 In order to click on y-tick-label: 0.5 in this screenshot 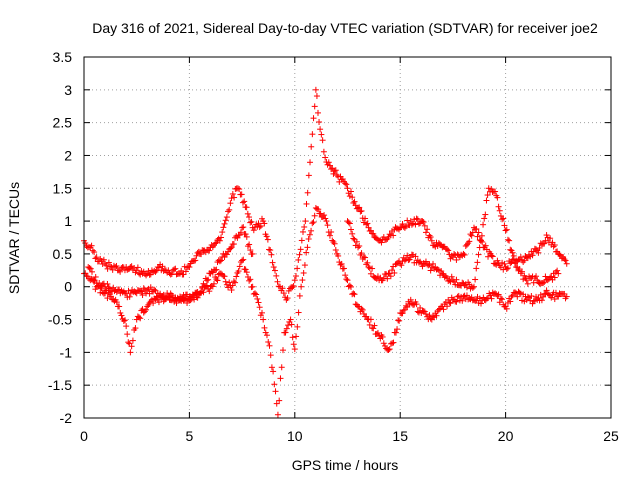, I will do `click(63, 254)`.